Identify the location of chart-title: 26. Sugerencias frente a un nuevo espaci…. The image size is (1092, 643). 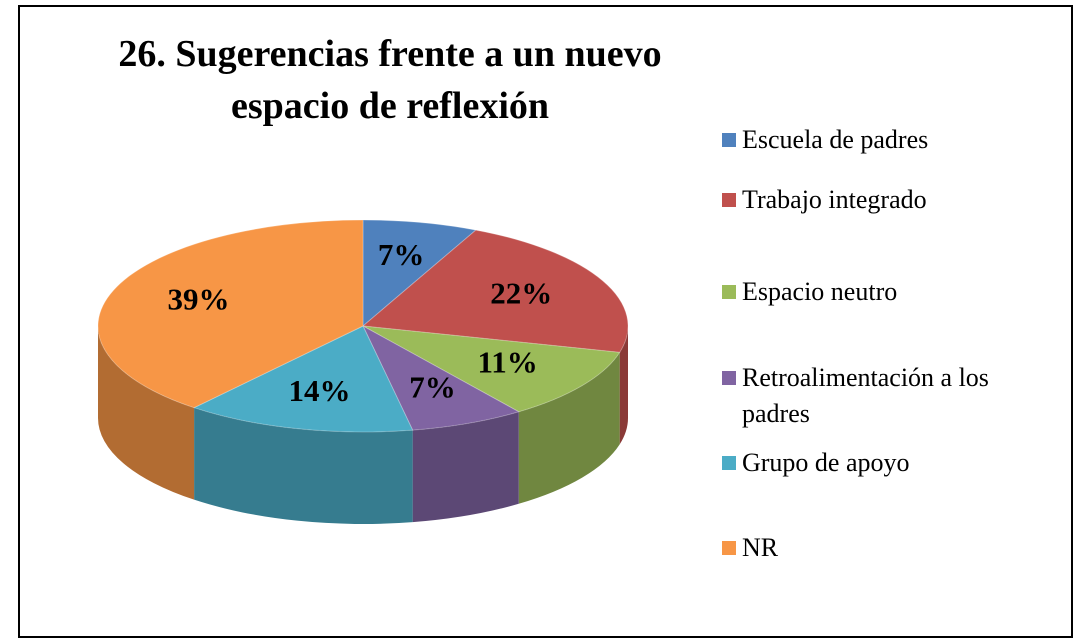
(390, 80).